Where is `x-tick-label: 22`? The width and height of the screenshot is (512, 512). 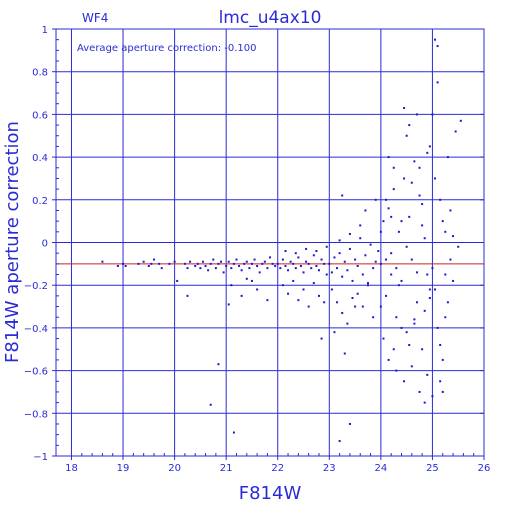
x-tick-label: 22 is located at coordinates (277, 468).